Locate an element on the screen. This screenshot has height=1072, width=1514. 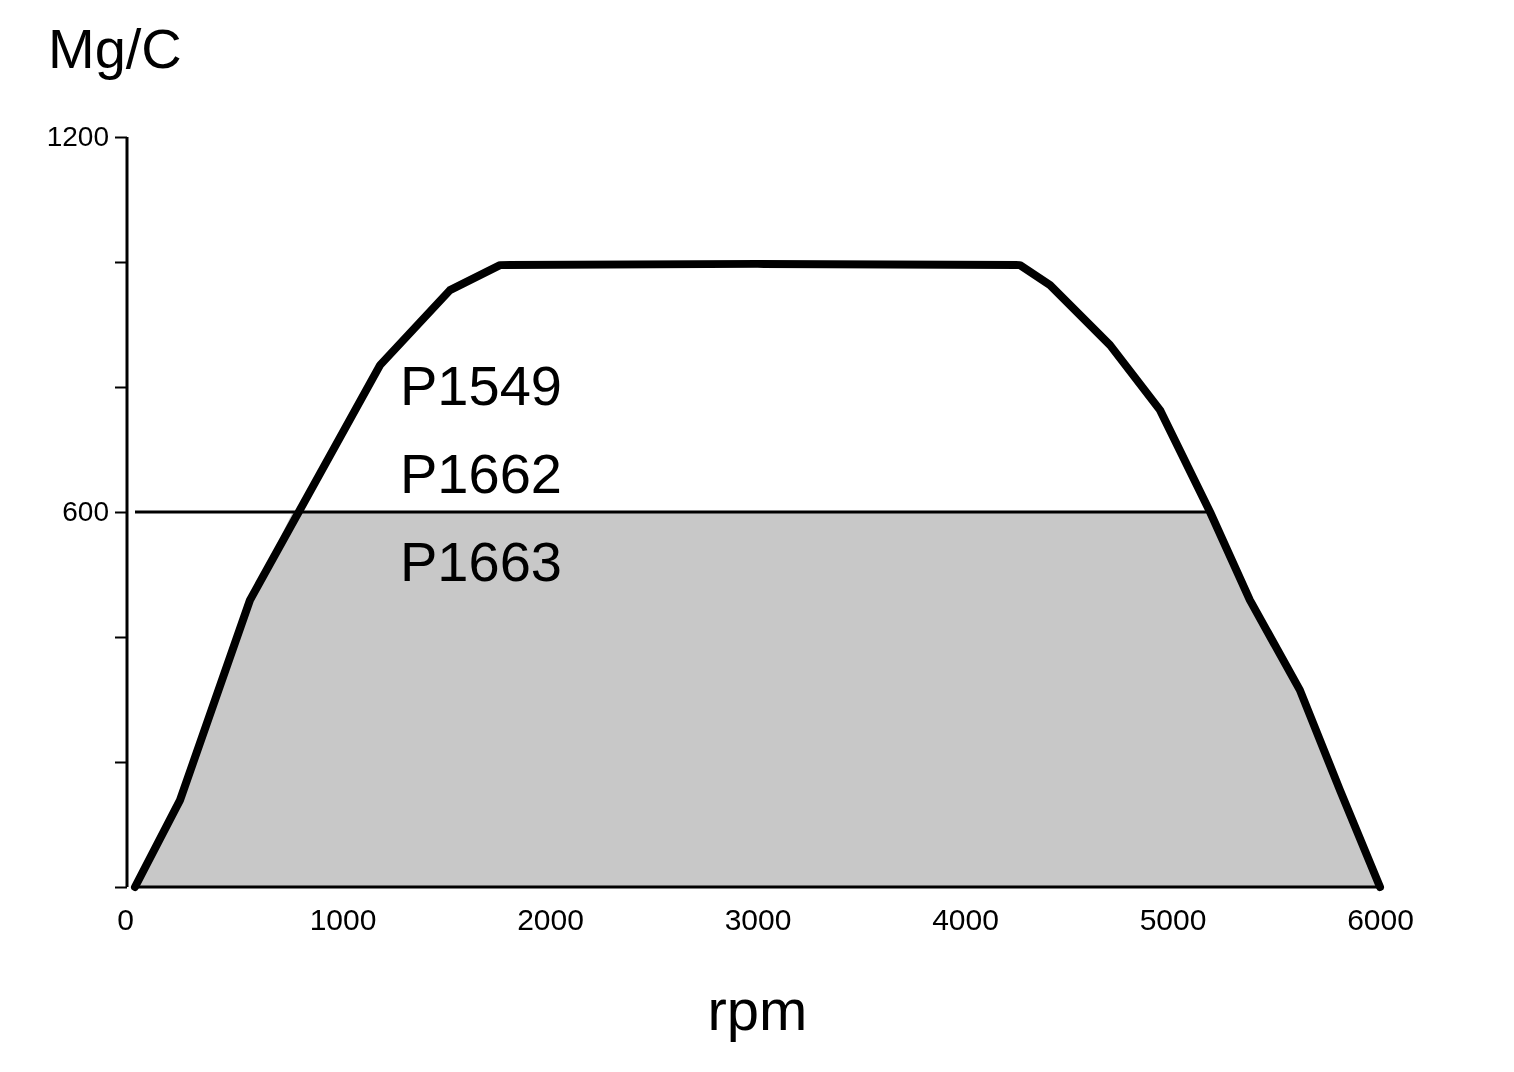
x-tick-label: 3000 is located at coordinates (758, 920).